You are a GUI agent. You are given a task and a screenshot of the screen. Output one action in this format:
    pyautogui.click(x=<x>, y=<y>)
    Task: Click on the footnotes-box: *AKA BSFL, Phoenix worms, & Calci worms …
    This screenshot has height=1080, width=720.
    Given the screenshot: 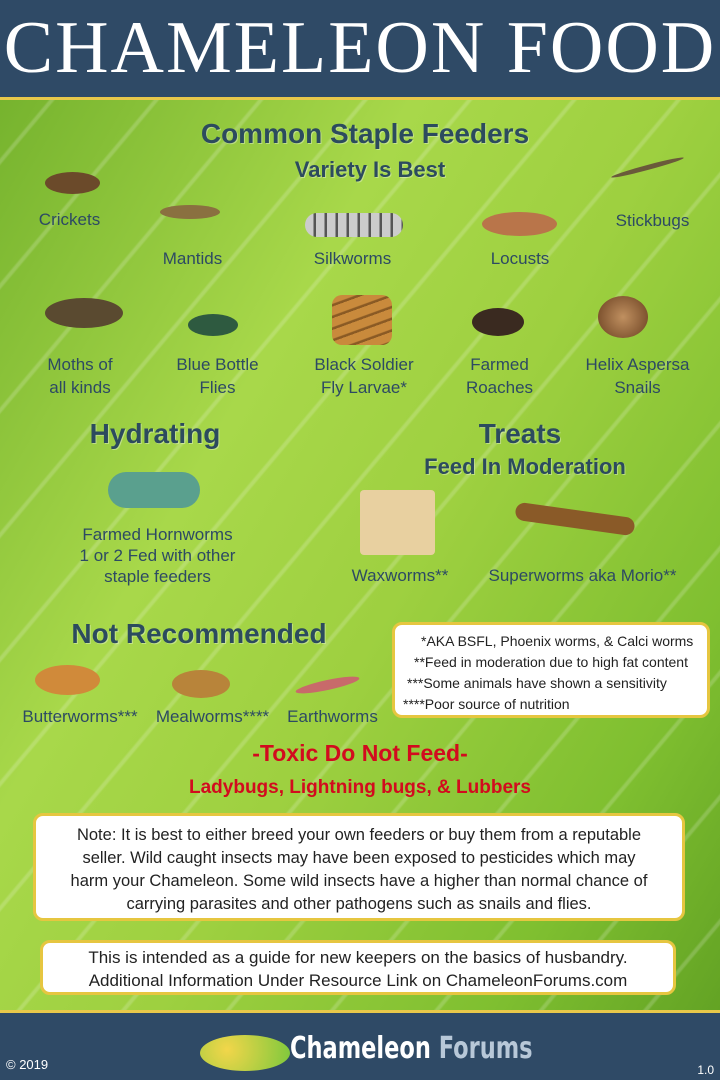 What is the action you would take?
    pyautogui.click(x=551, y=670)
    